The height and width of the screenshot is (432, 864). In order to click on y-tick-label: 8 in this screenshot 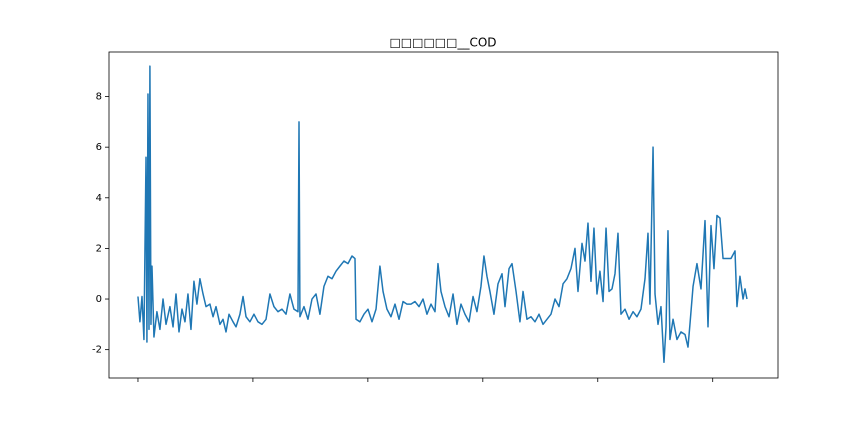, I will do `click(99, 97)`.